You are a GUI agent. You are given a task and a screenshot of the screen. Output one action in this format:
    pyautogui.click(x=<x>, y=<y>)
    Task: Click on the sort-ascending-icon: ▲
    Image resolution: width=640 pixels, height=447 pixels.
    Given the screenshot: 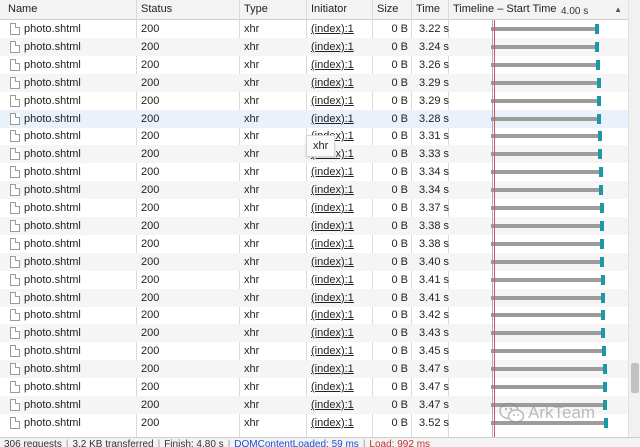 What is the action you would take?
    pyautogui.click(x=618, y=9)
    